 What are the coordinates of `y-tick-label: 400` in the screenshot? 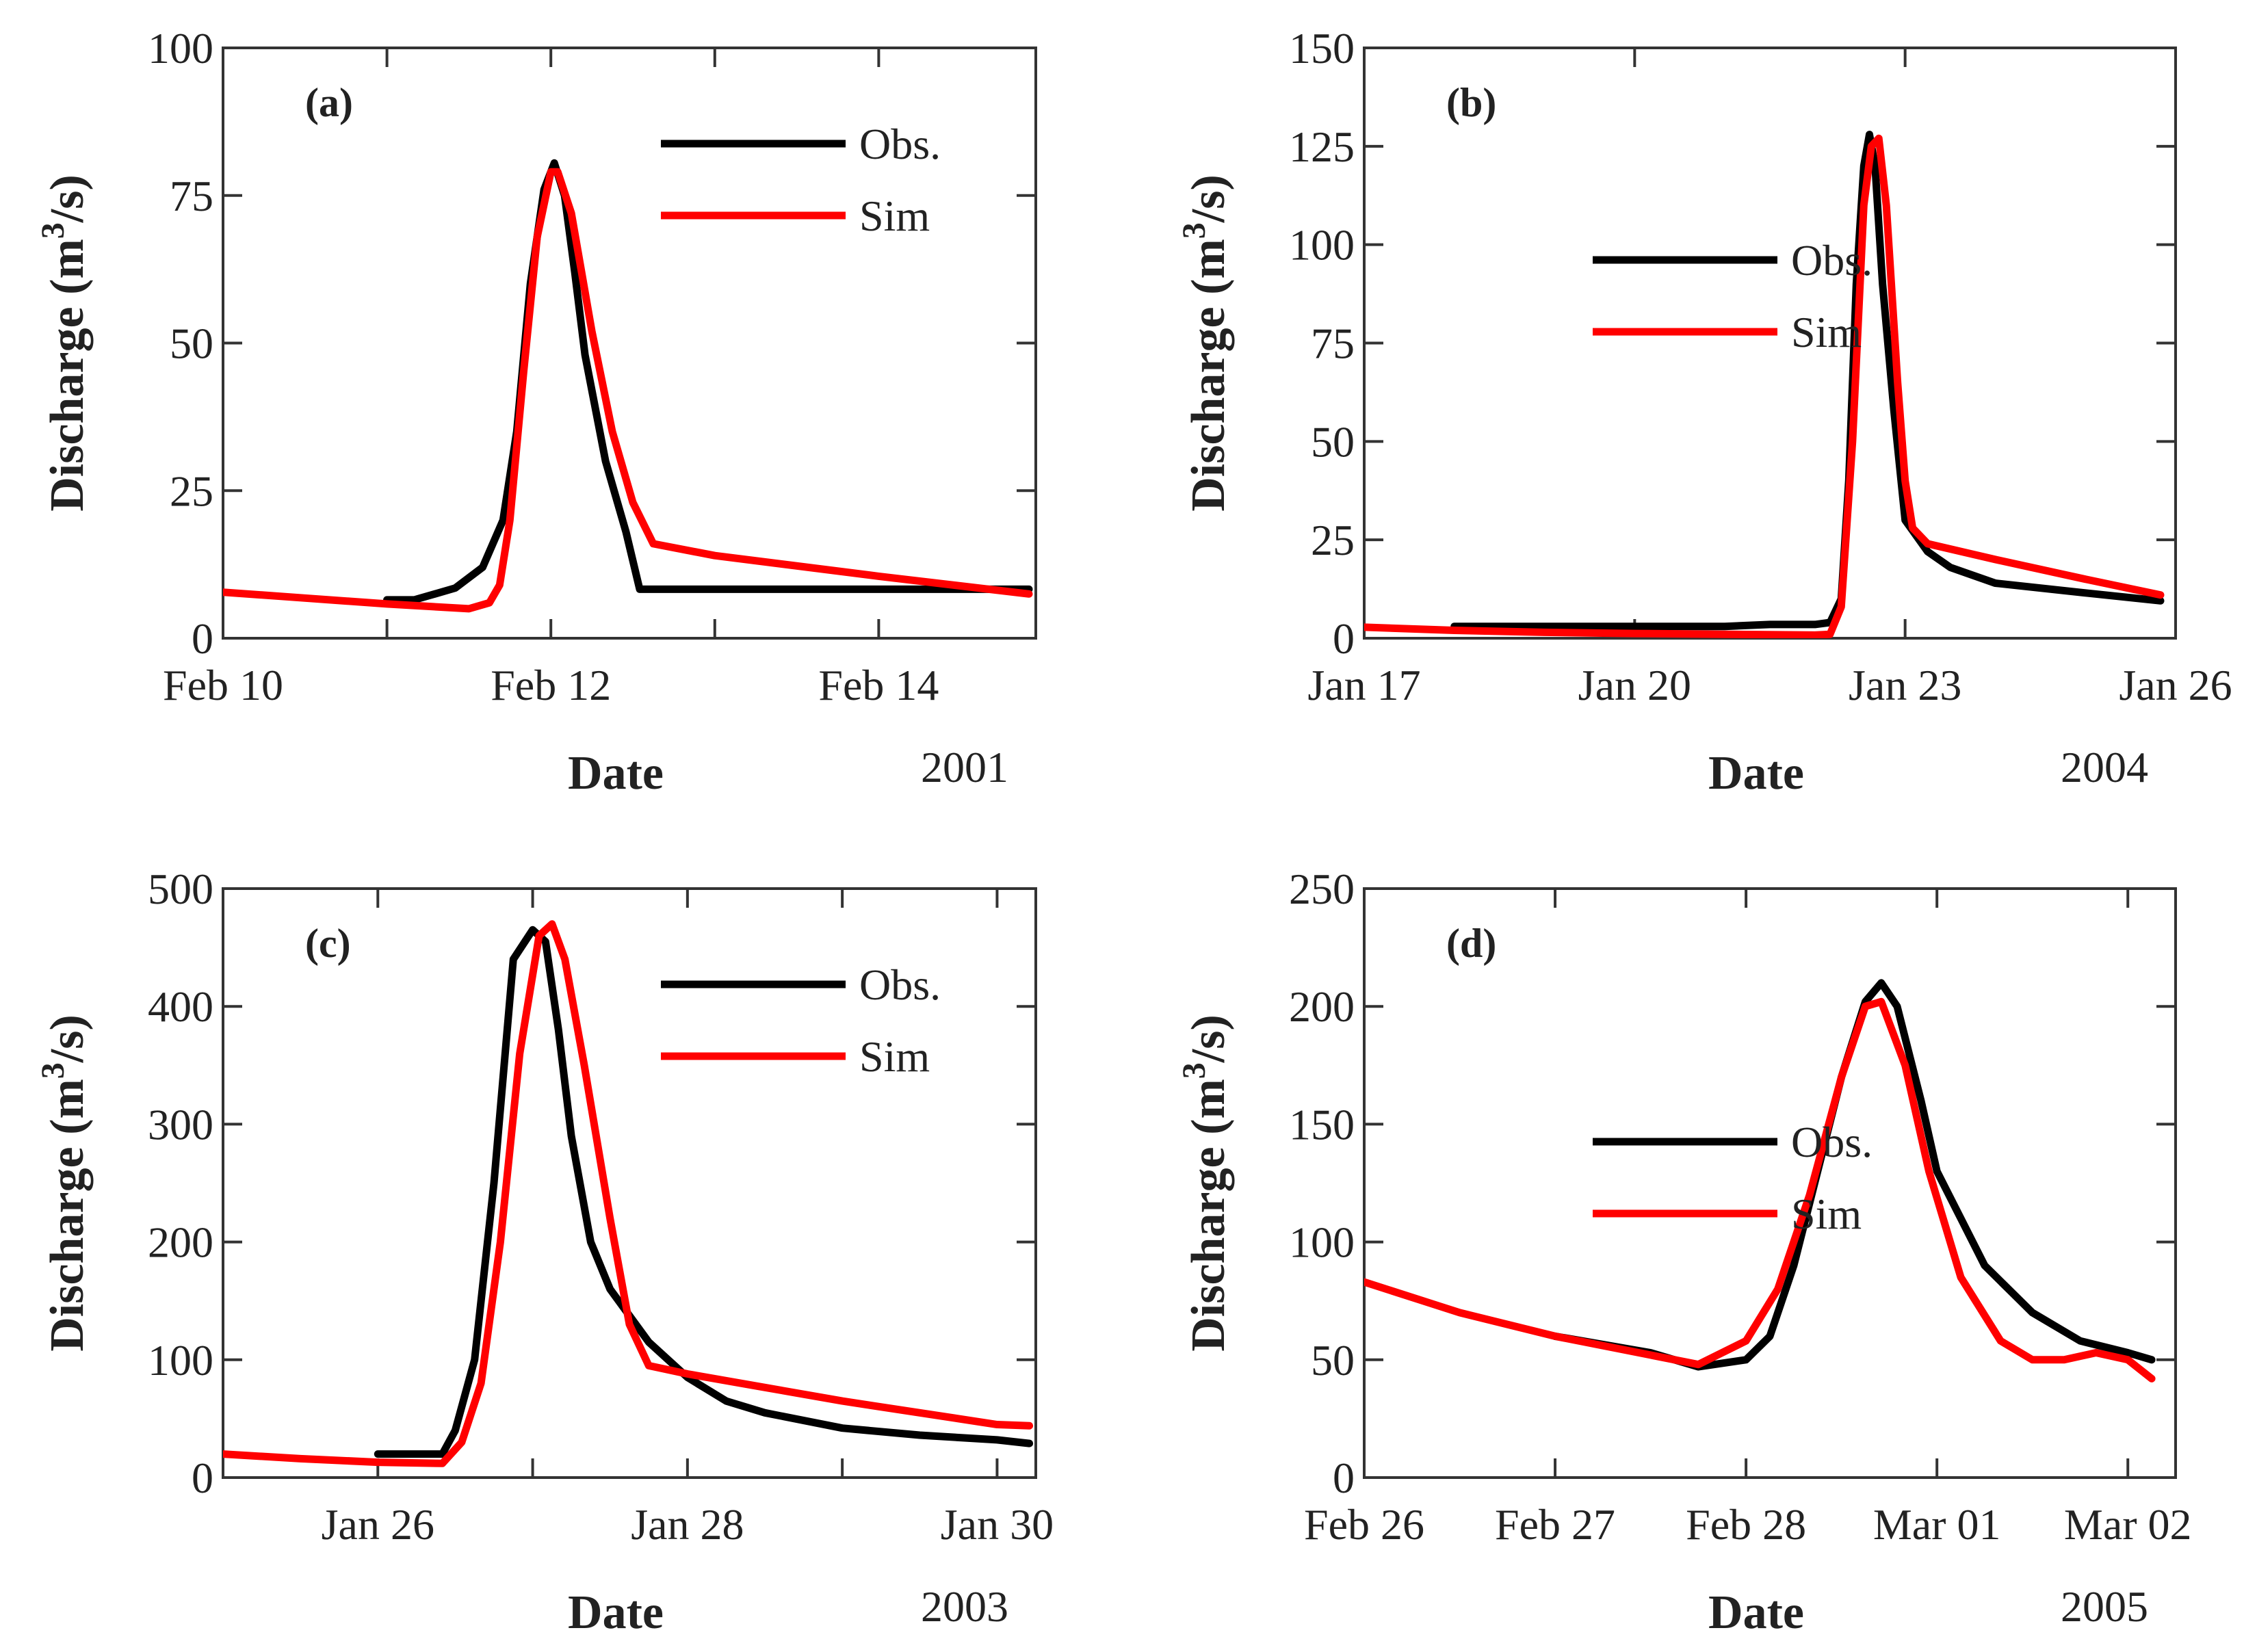 It's located at (180, 1006).